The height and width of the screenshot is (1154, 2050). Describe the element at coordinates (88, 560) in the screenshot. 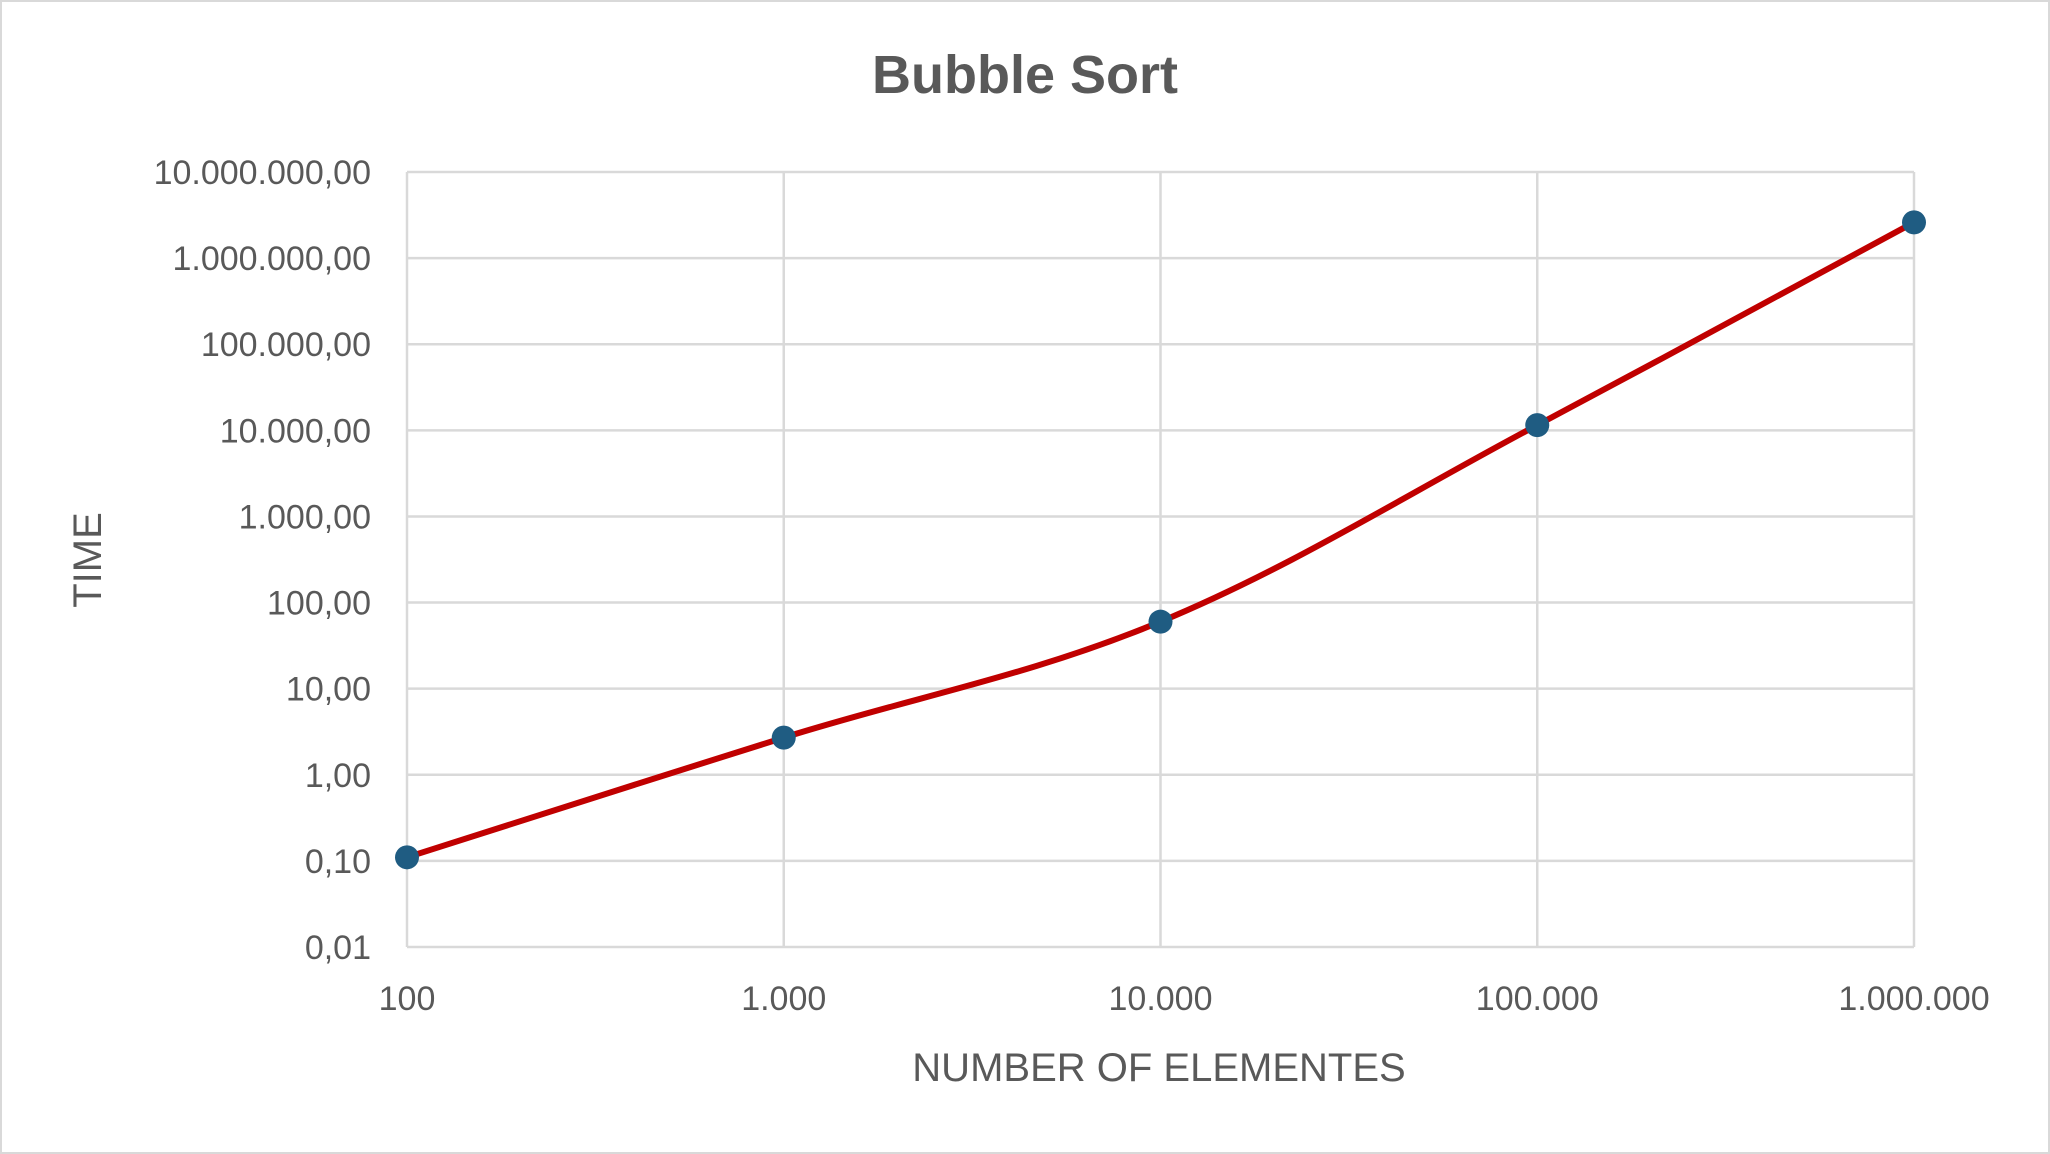

I see `y-axis-title: TIME` at that location.